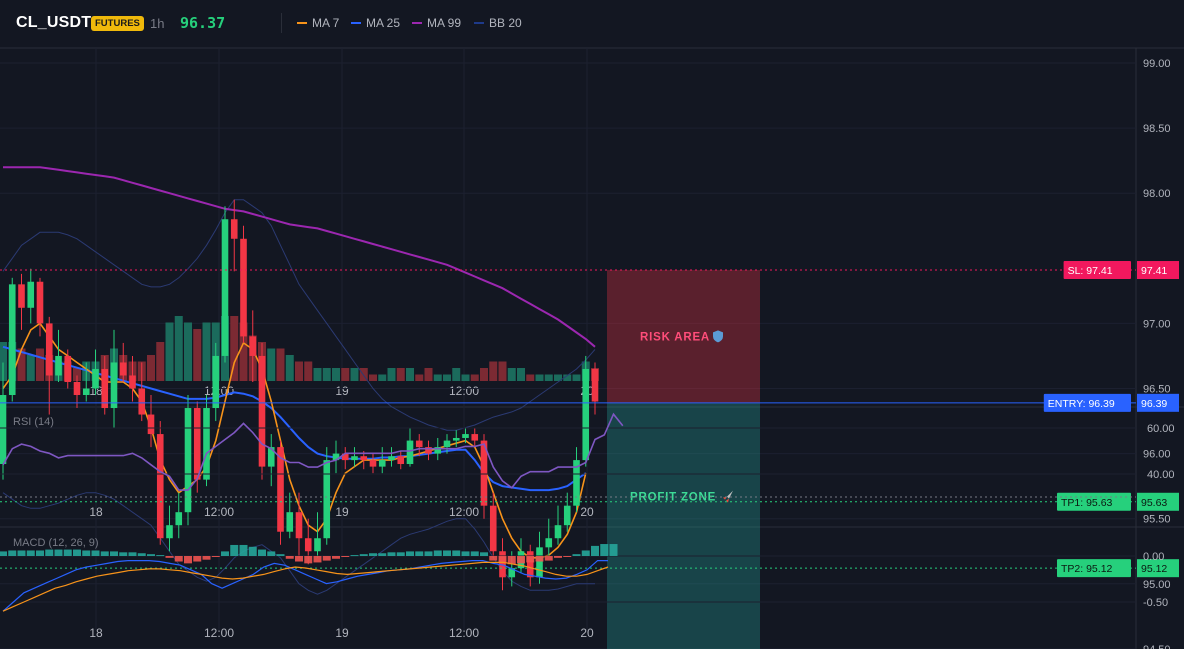 The height and width of the screenshot is (649, 1184). Describe the element at coordinates (375, 23) in the screenshot. I see `legend-ma25: MA 25` at that location.